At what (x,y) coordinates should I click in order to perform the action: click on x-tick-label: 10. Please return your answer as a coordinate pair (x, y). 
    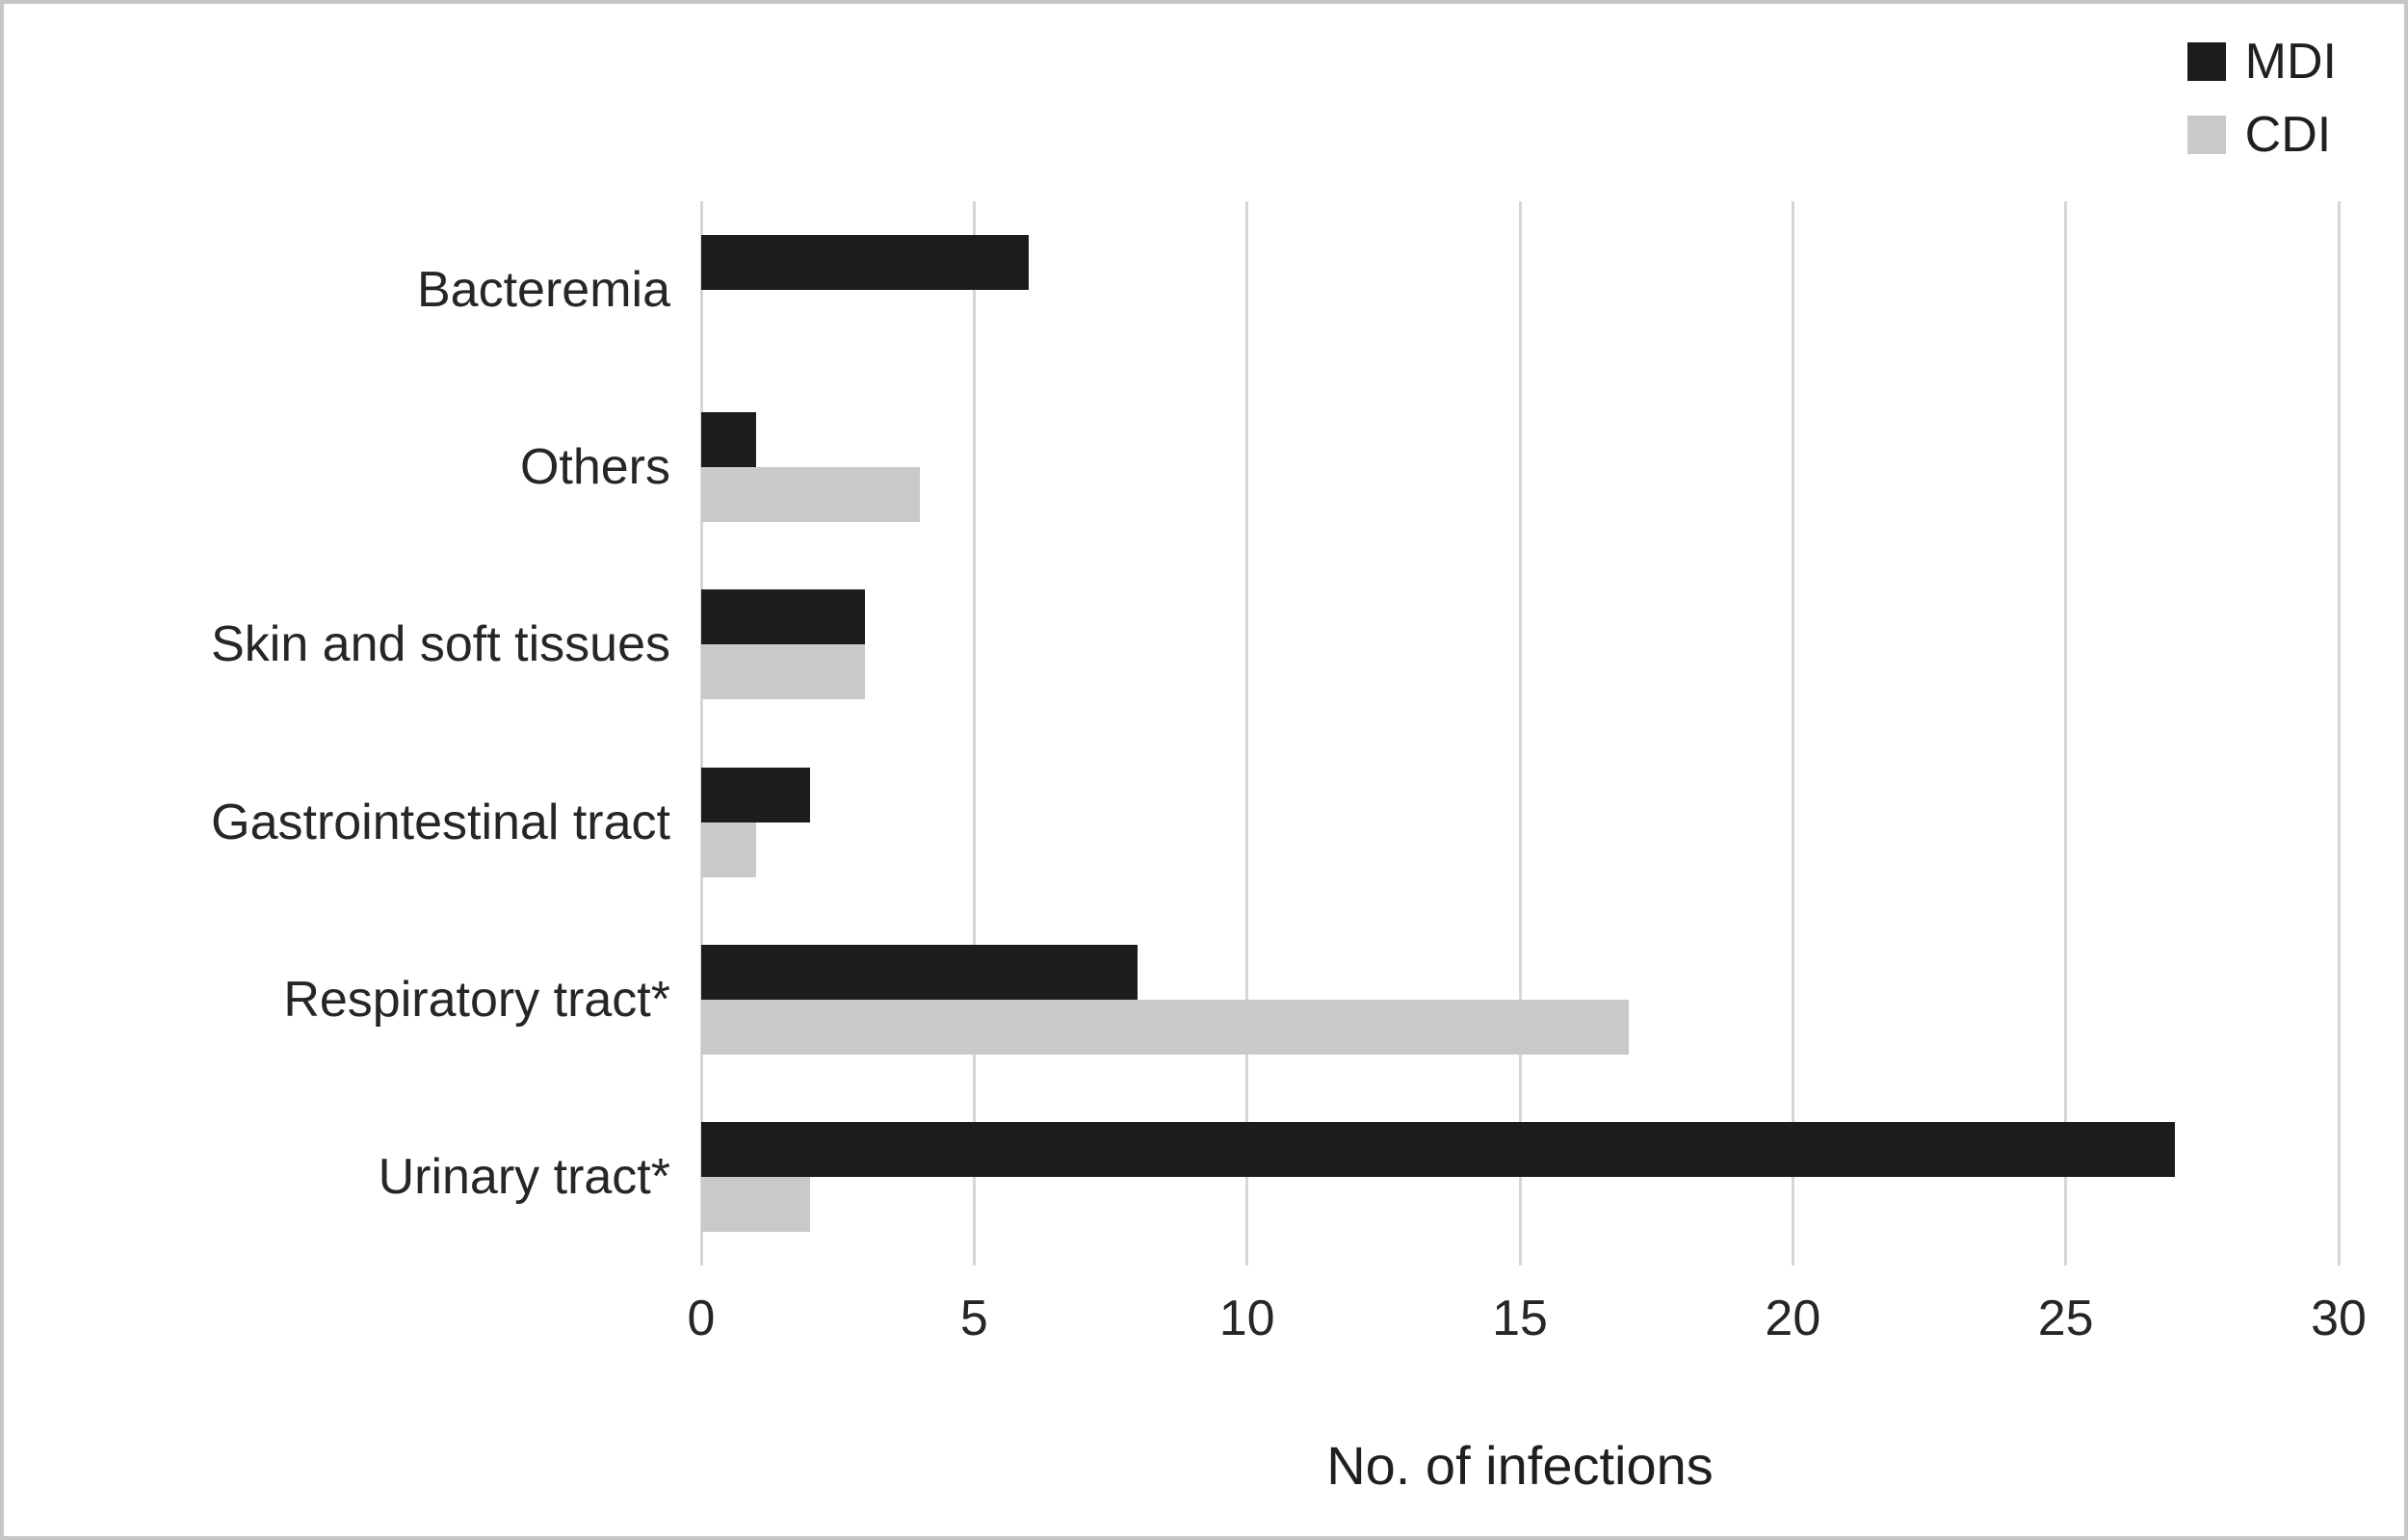
    Looking at the image, I should click on (1246, 1318).